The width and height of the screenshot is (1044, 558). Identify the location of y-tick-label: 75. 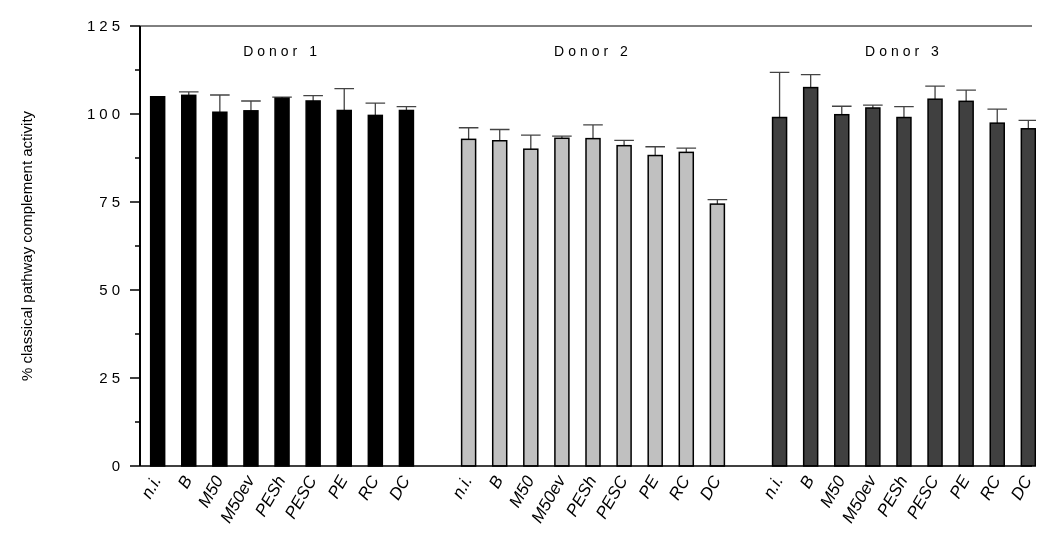
(111, 202).